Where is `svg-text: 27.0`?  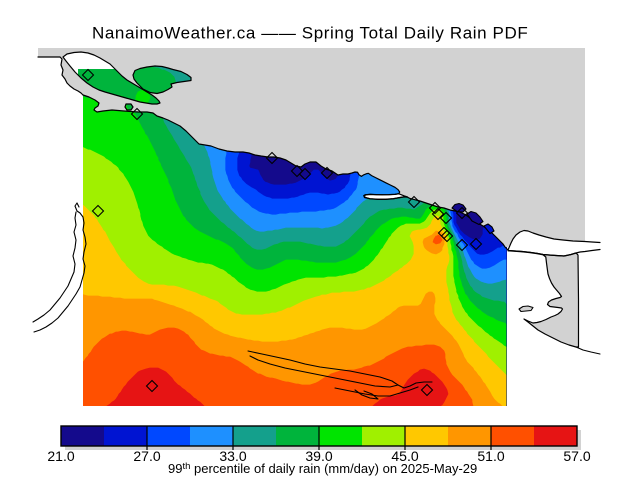
svg-text: 27.0 is located at coordinates (146, 456).